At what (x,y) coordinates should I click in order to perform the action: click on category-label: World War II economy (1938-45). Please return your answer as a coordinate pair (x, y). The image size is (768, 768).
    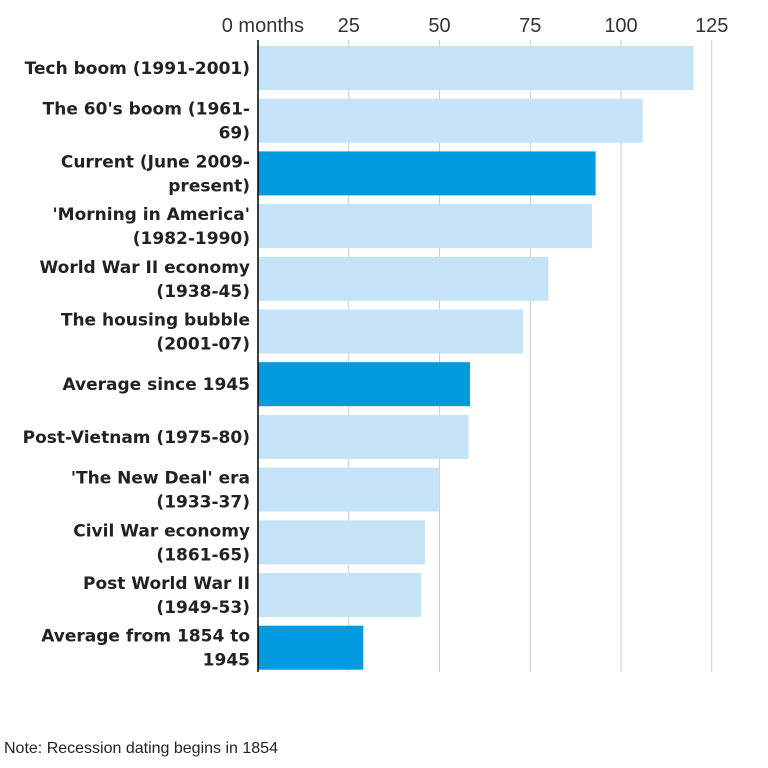
    Looking at the image, I should click on (145, 280).